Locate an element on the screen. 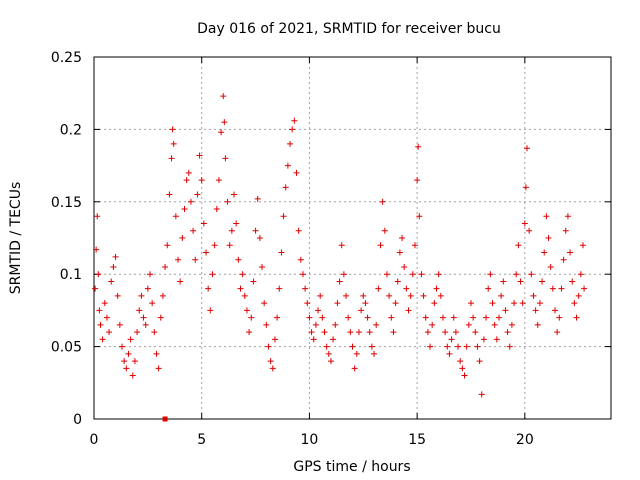  y-tick-label: 0.25 is located at coordinates (66, 58).